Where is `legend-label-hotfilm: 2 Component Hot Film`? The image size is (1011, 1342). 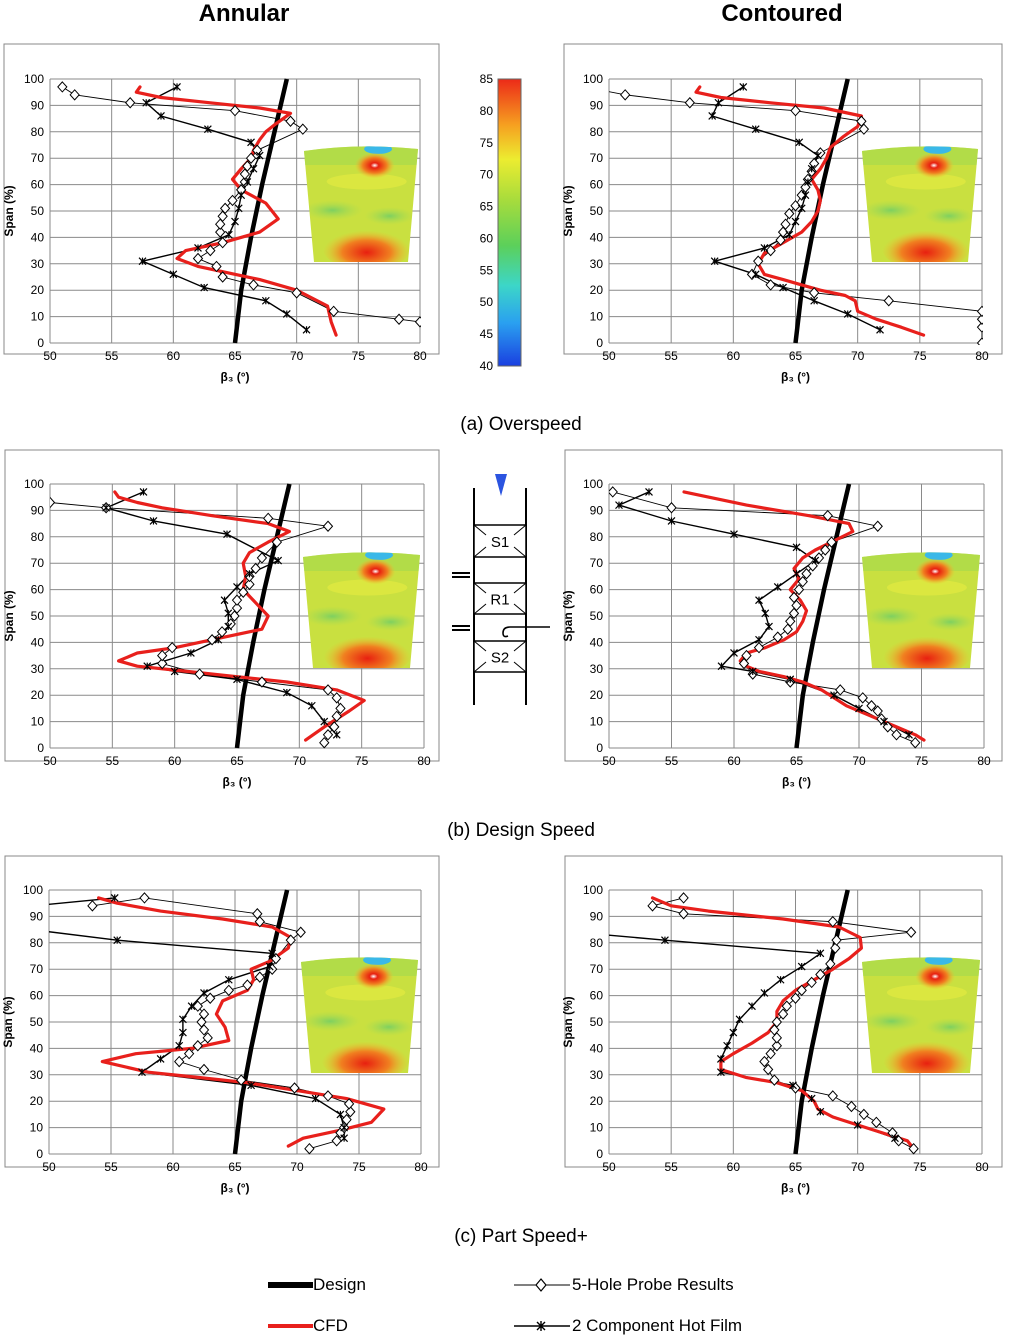
legend-label-hotfilm: 2 Component Hot Film is located at coordinates (657, 1325).